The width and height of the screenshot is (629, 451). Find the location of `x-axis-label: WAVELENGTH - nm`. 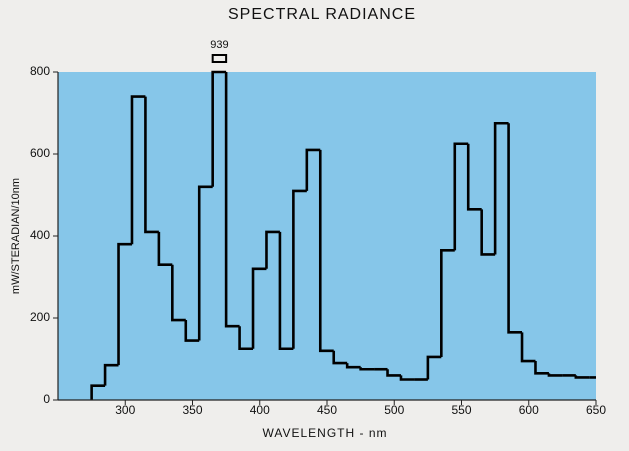

x-axis-label: WAVELENGTH - nm is located at coordinates (324, 433).